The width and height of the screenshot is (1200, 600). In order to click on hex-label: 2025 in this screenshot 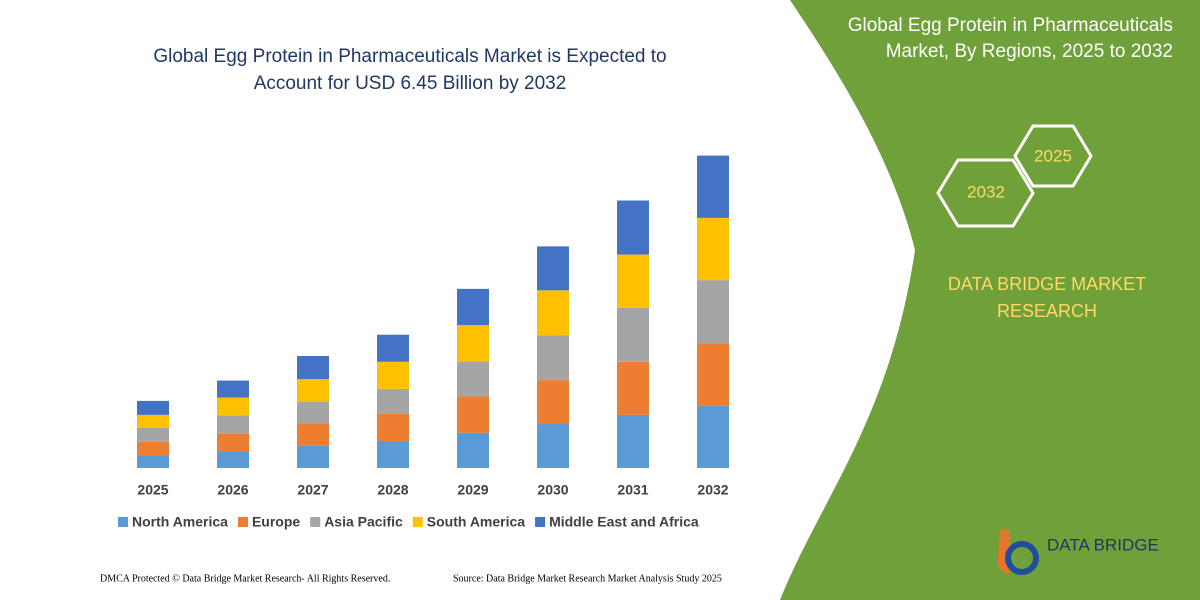, I will do `click(1053, 155)`.